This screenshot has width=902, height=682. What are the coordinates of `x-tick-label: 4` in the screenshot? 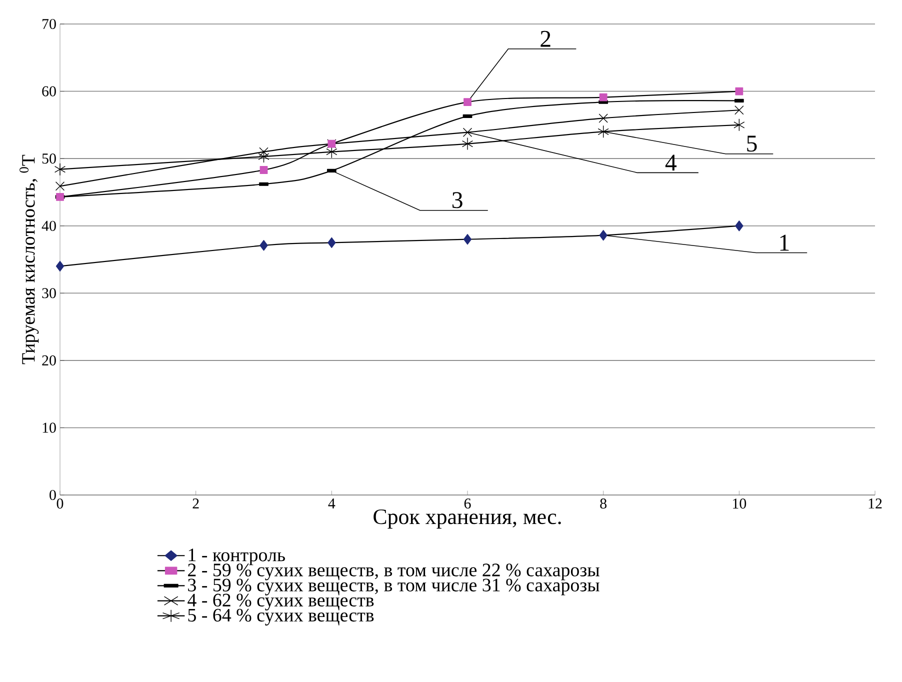 It's located at (332, 503).